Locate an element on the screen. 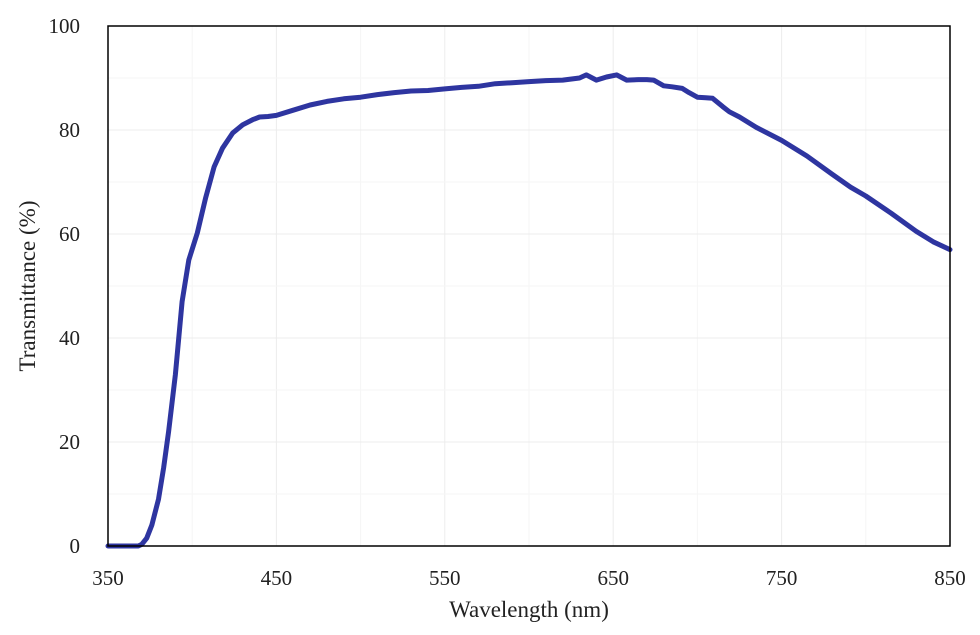 The image size is (980, 635). x-tick-label: 450 is located at coordinates (277, 578).